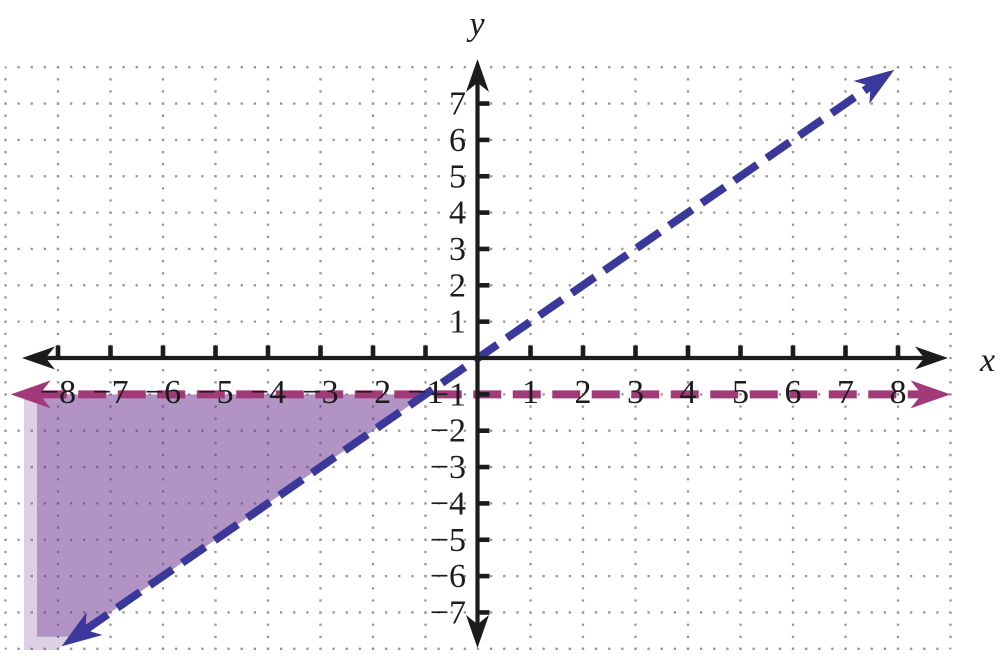  What do you see at coordinates (231, 515) in the screenshot?
I see `shaded-region-fill` at bounding box center [231, 515].